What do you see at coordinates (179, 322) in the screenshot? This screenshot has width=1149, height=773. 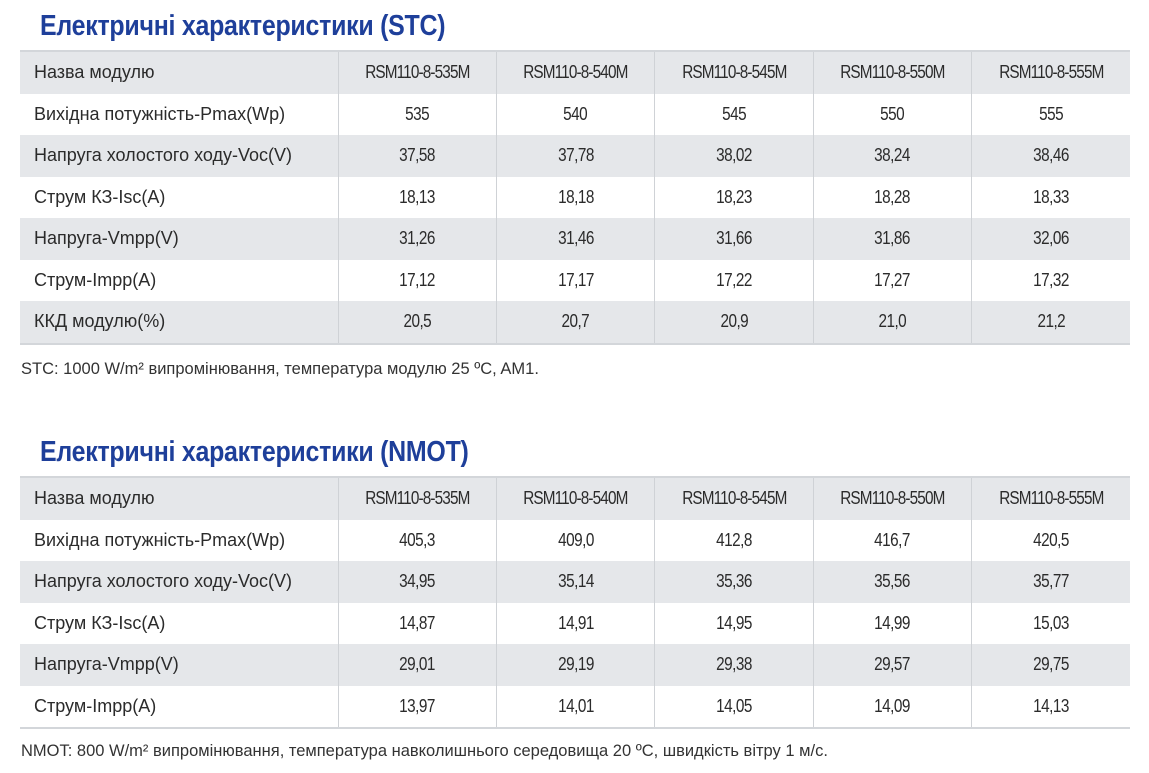 I see `row-label: ККД модулю(%)` at bounding box center [179, 322].